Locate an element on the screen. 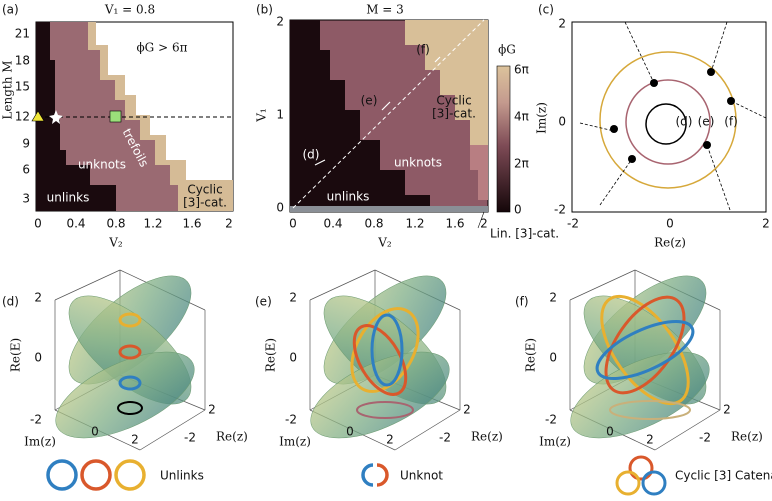  annotation: ϕG > 6π is located at coordinates (162, 48).